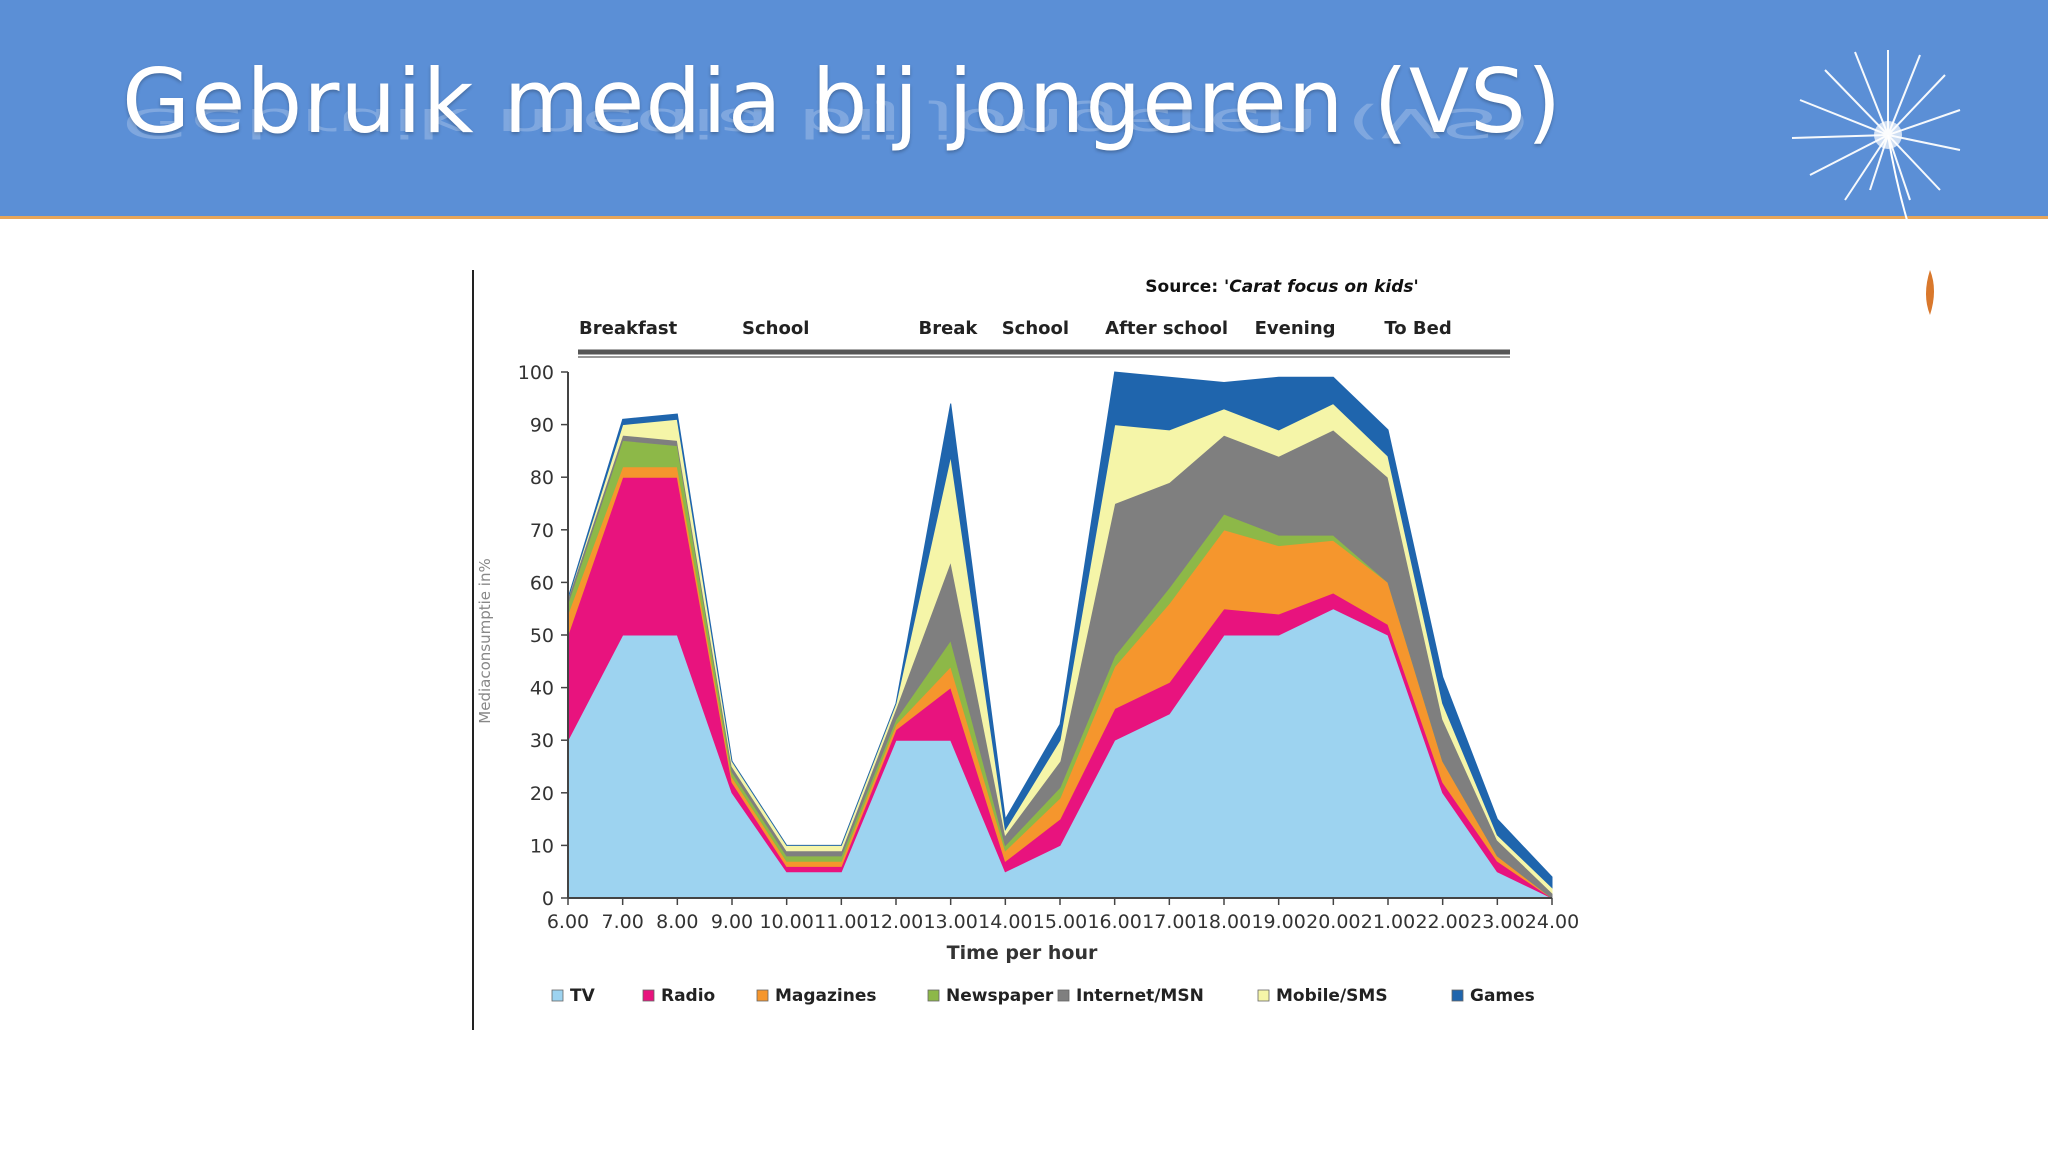  What do you see at coordinates (948, 328) in the screenshot?
I see `phase-label: Break` at bounding box center [948, 328].